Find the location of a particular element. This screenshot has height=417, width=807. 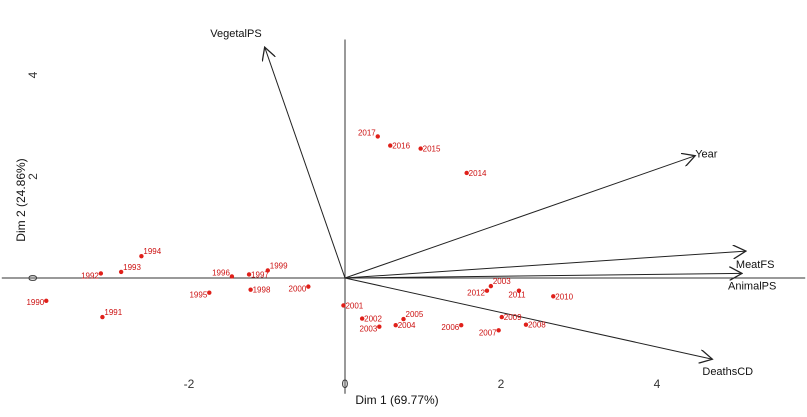

x-tick-label: 4 is located at coordinates (657, 384).